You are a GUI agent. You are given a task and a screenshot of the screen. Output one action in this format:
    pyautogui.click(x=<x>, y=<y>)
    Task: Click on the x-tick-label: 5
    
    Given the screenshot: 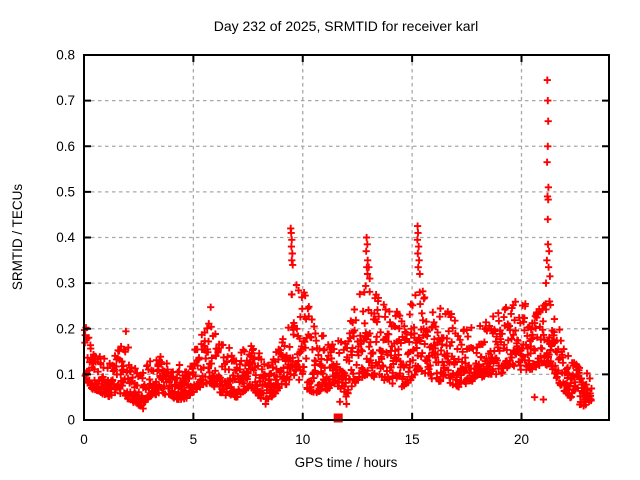 What is the action you would take?
    pyautogui.click(x=194, y=439)
    